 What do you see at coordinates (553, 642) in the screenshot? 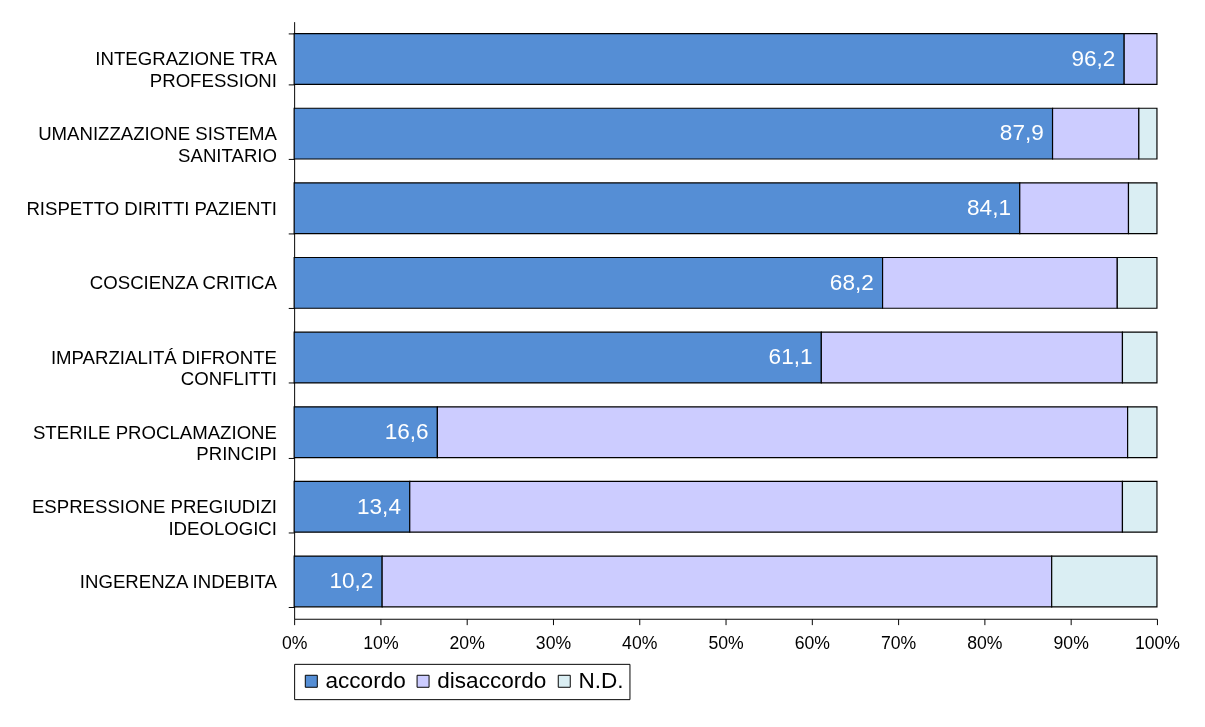
I see `x-tick-label: 30%` at bounding box center [553, 642].